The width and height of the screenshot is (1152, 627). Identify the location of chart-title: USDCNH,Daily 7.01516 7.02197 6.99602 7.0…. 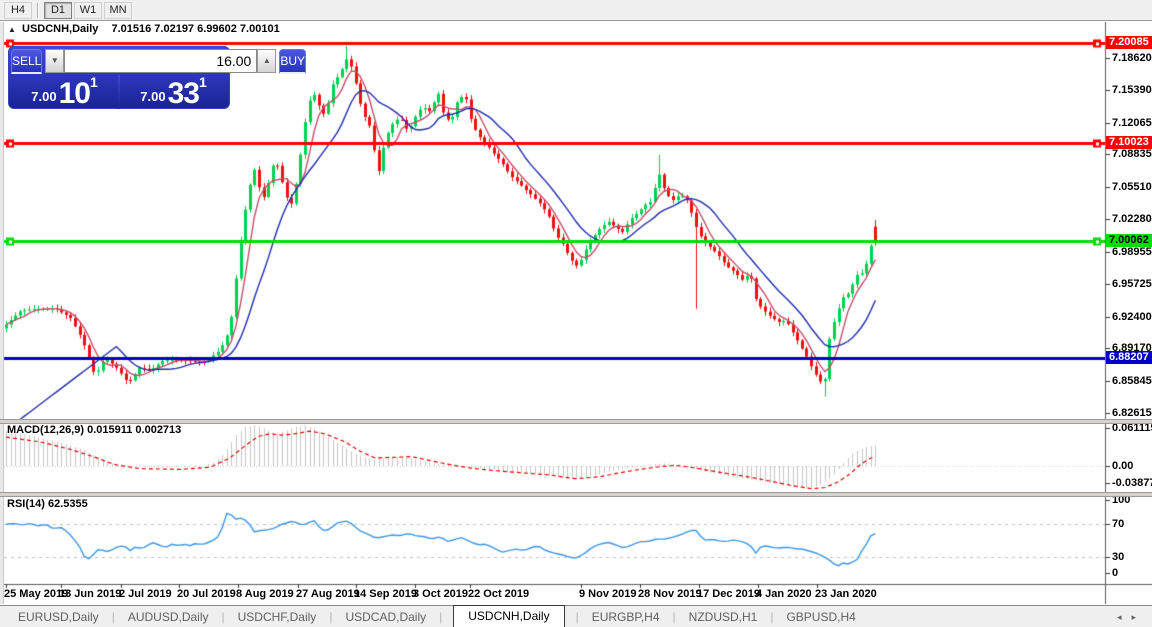
(151, 29).